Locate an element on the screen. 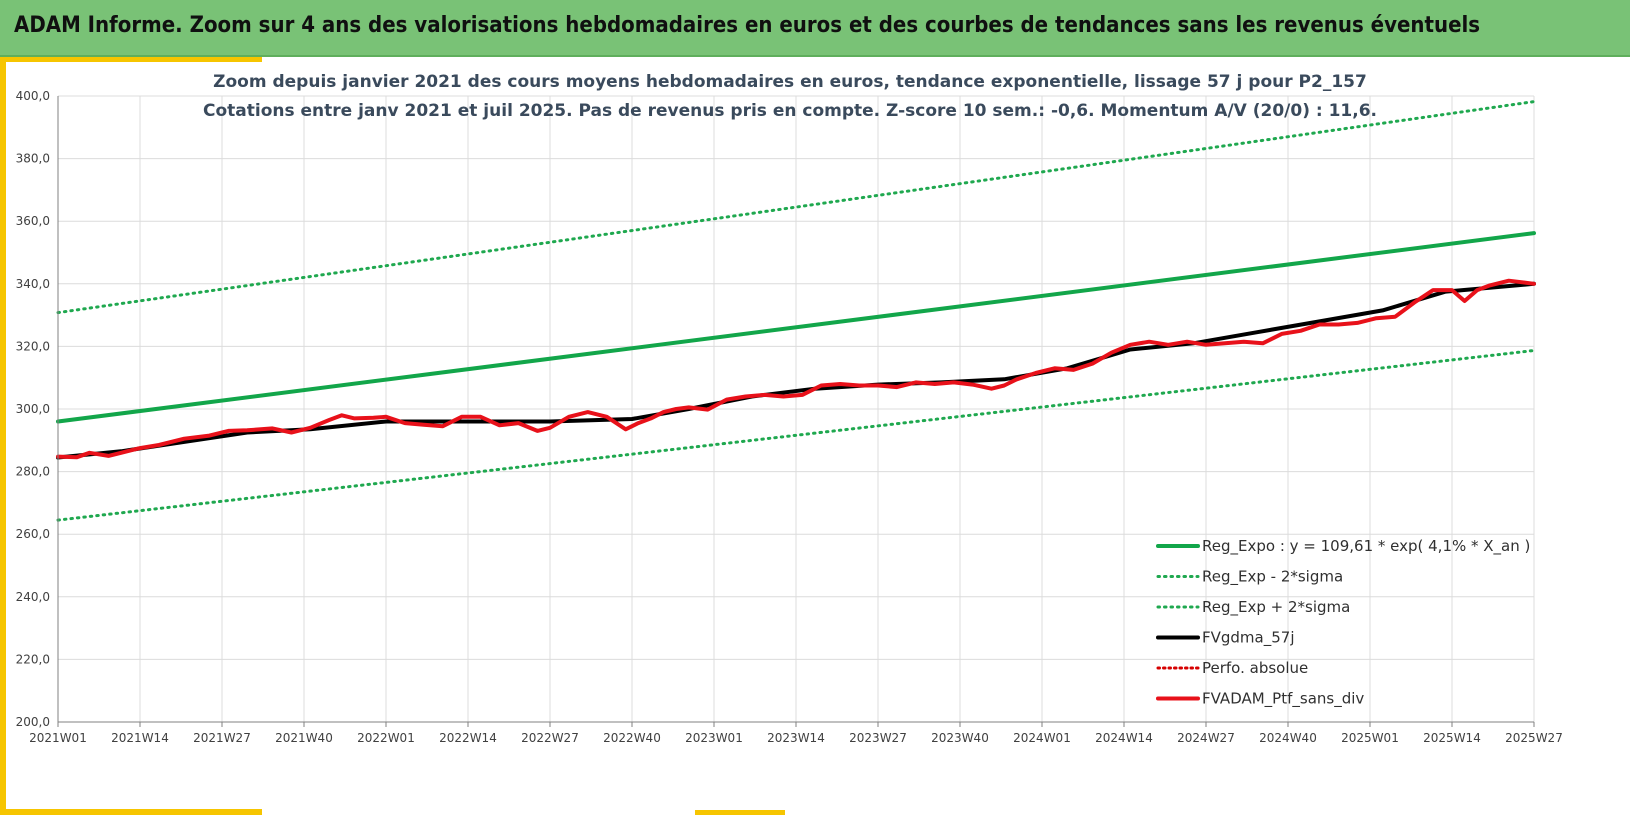  x-tick-label: 2021W14 is located at coordinates (140, 738).